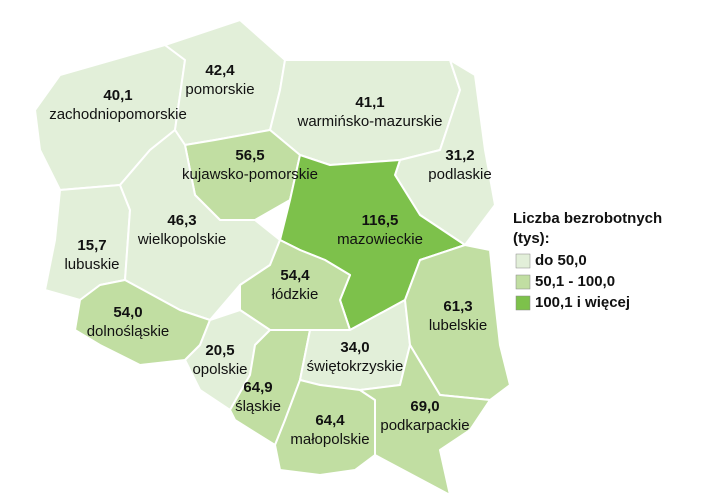 The height and width of the screenshot is (499, 710). Describe the element at coordinates (91, 245) in the screenshot. I see `region-value: 15,7` at that location.